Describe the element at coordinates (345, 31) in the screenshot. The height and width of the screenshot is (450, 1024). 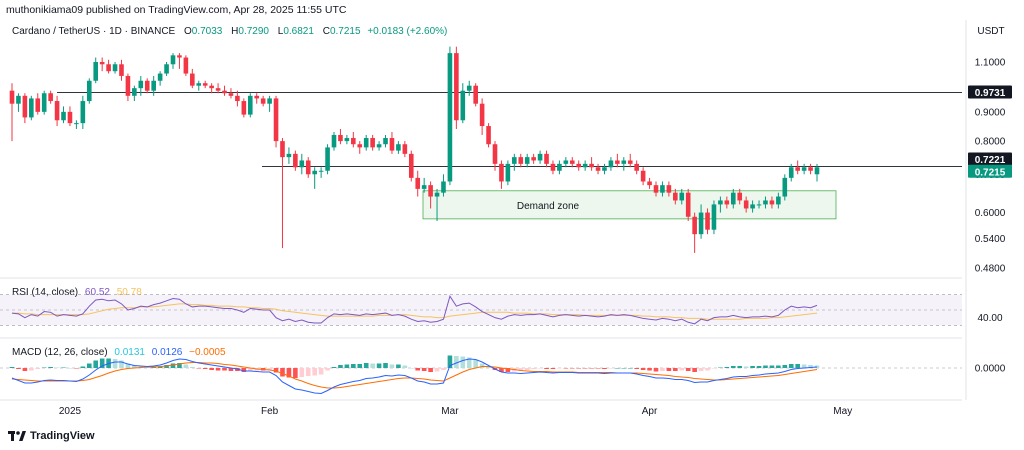
I see `close-value: 0.7215` at that location.